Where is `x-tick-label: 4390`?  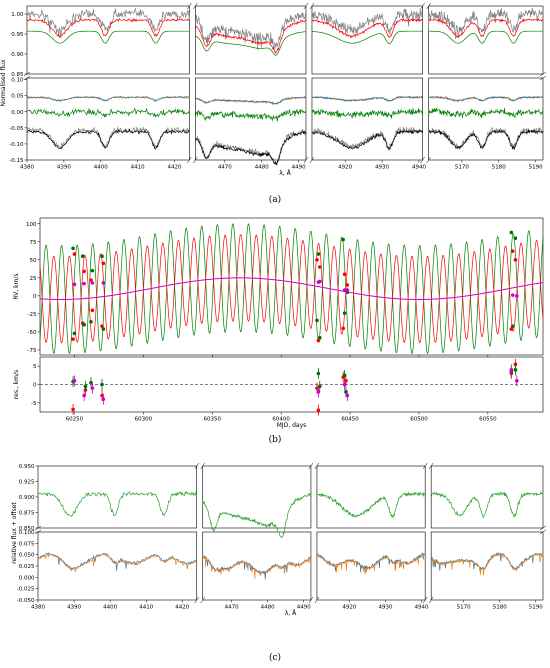
x-tick-label: 4390 is located at coordinates (74, 608).